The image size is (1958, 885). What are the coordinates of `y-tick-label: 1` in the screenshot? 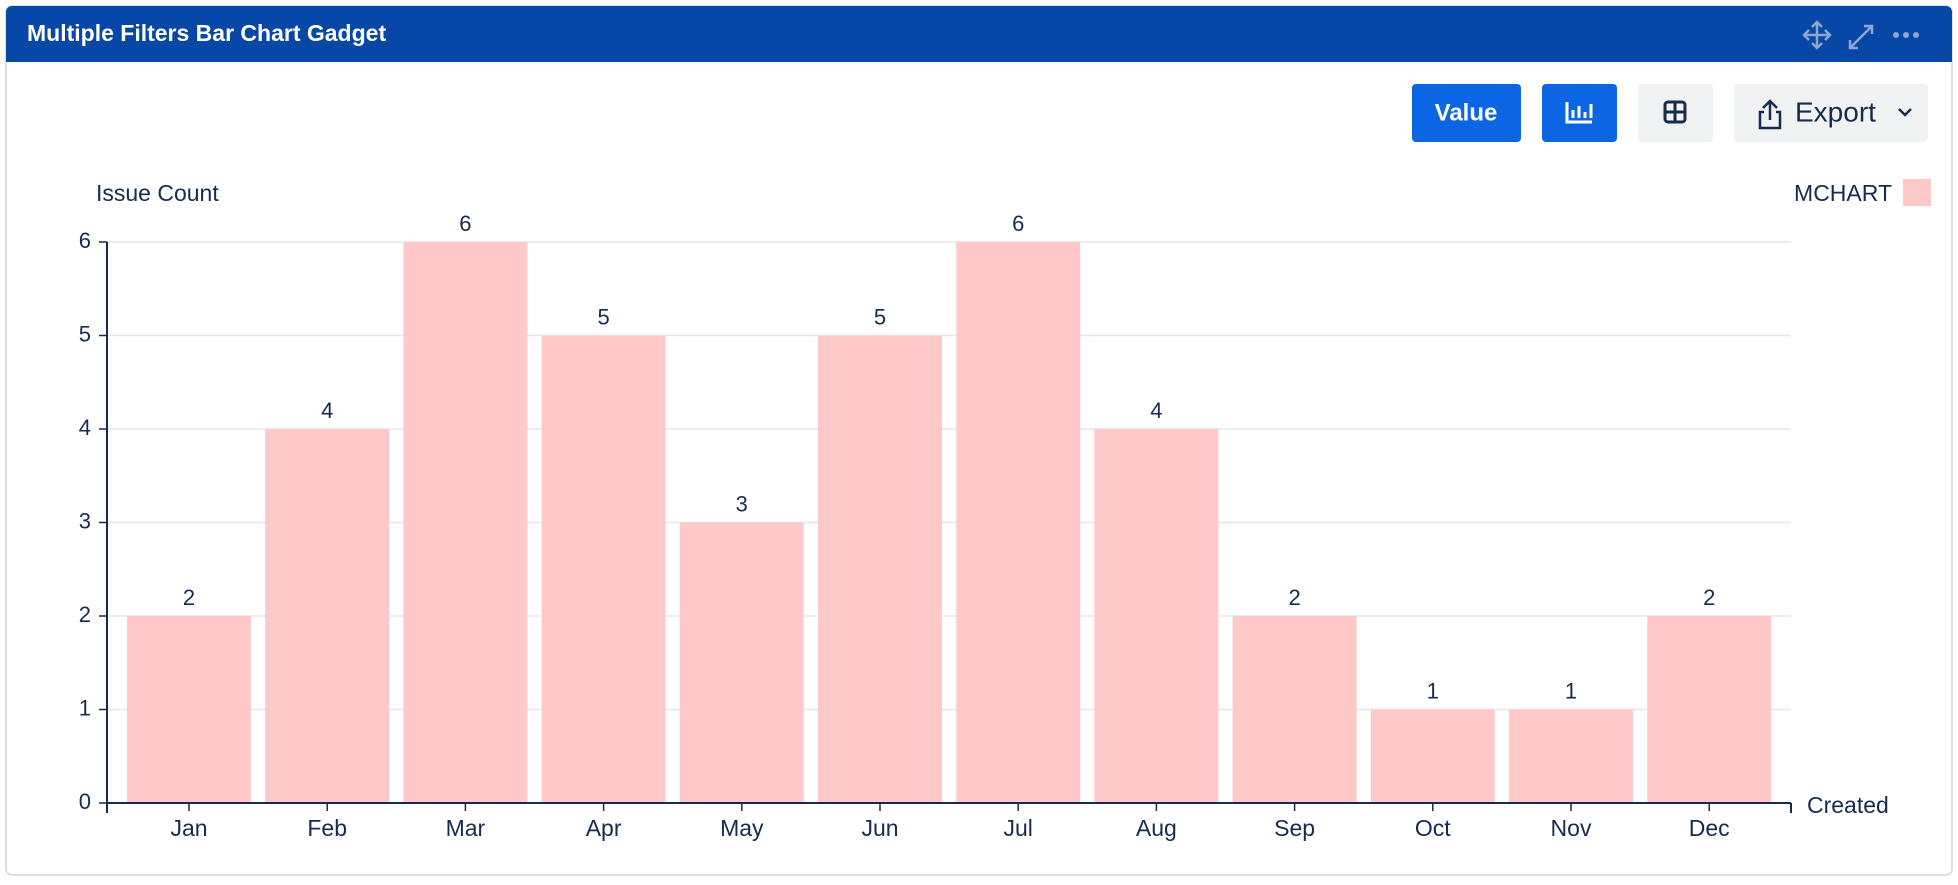 It's located at (85, 707).